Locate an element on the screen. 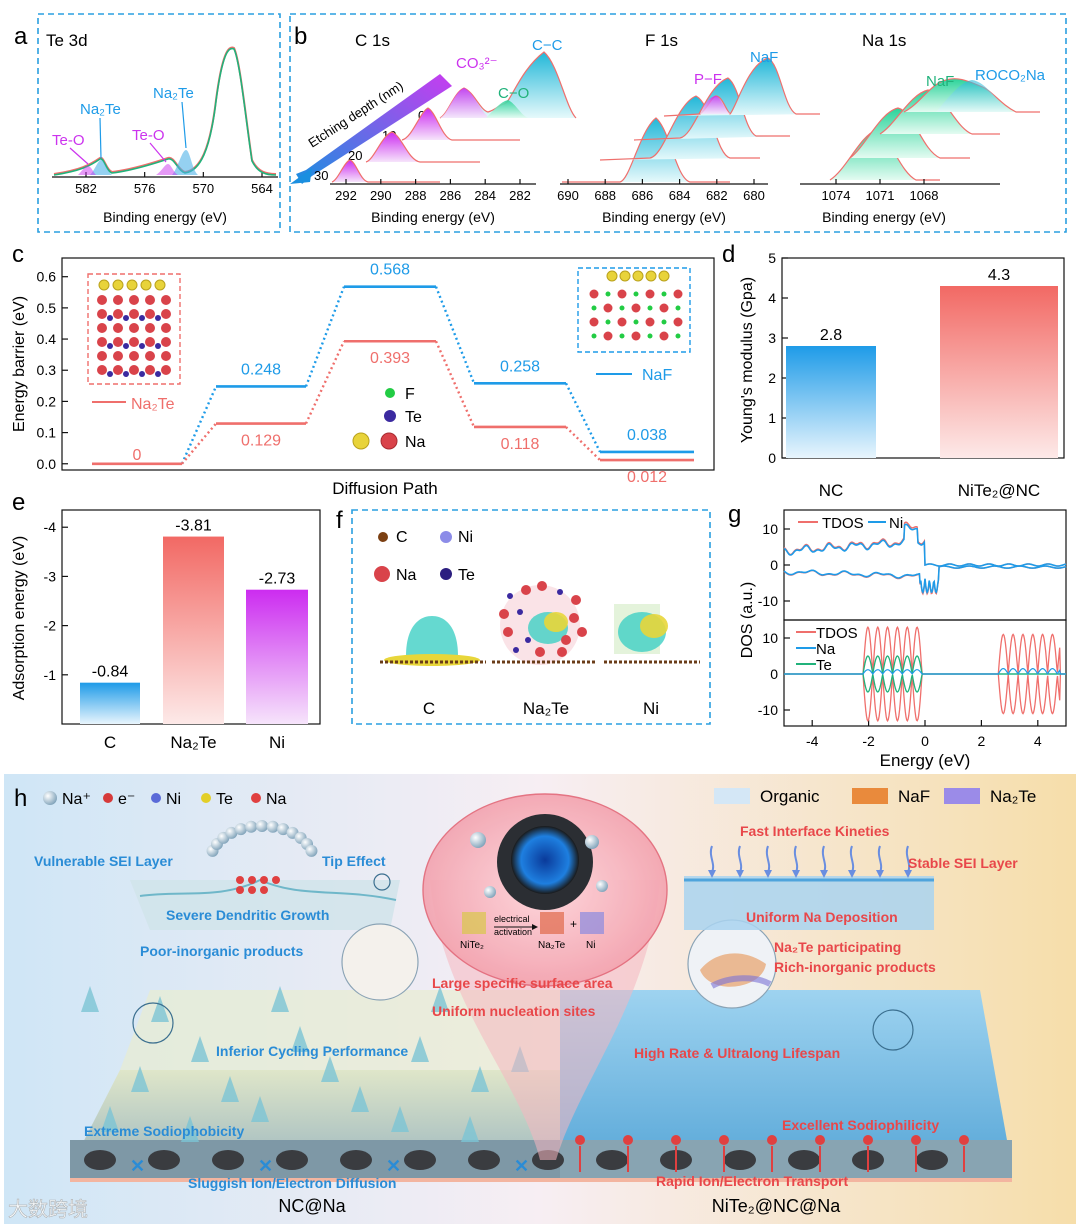 The image size is (1080, 1228). na2te-legend-label: Na₂Te is located at coordinates (153, 404).